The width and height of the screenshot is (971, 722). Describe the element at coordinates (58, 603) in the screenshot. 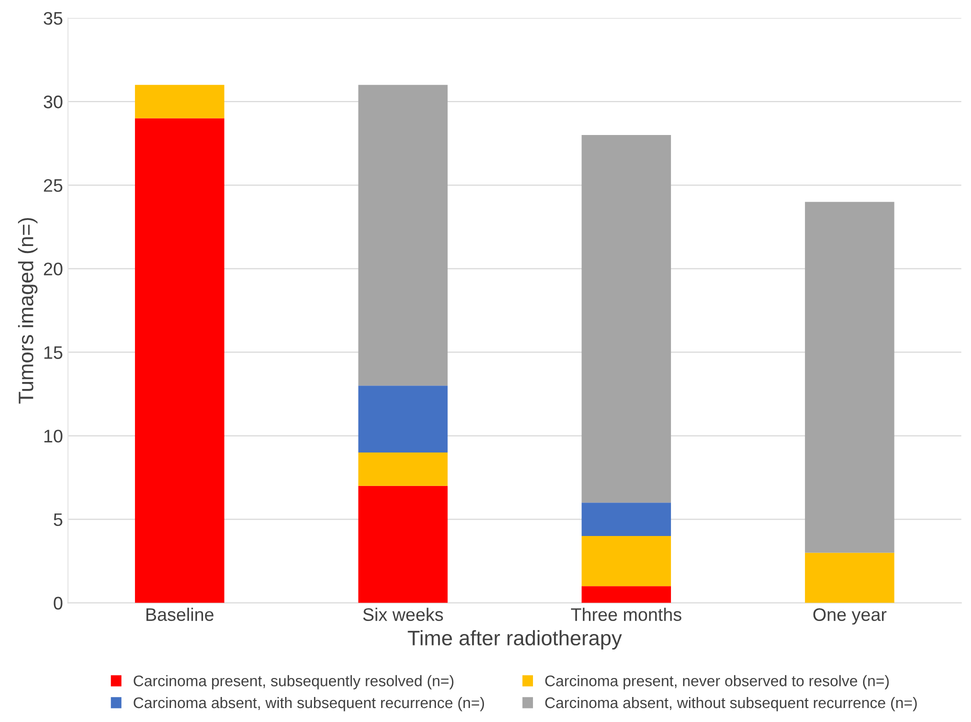

I see `y-tick-label: 0` at that location.